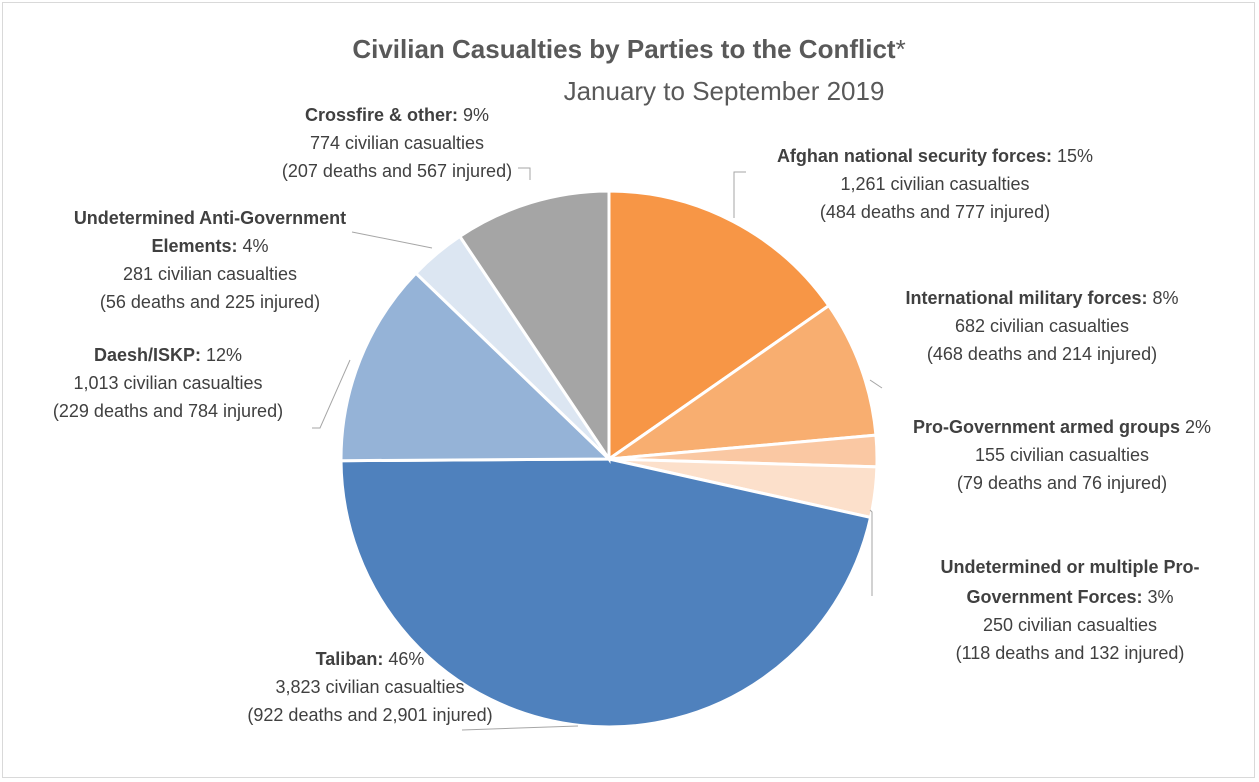 The height and width of the screenshot is (782, 1259). What do you see at coordinates (397, 171) in the screenshot?
I see `slice-detail: (207 deaths and 567 injured)` at bounding box center [397, 171].